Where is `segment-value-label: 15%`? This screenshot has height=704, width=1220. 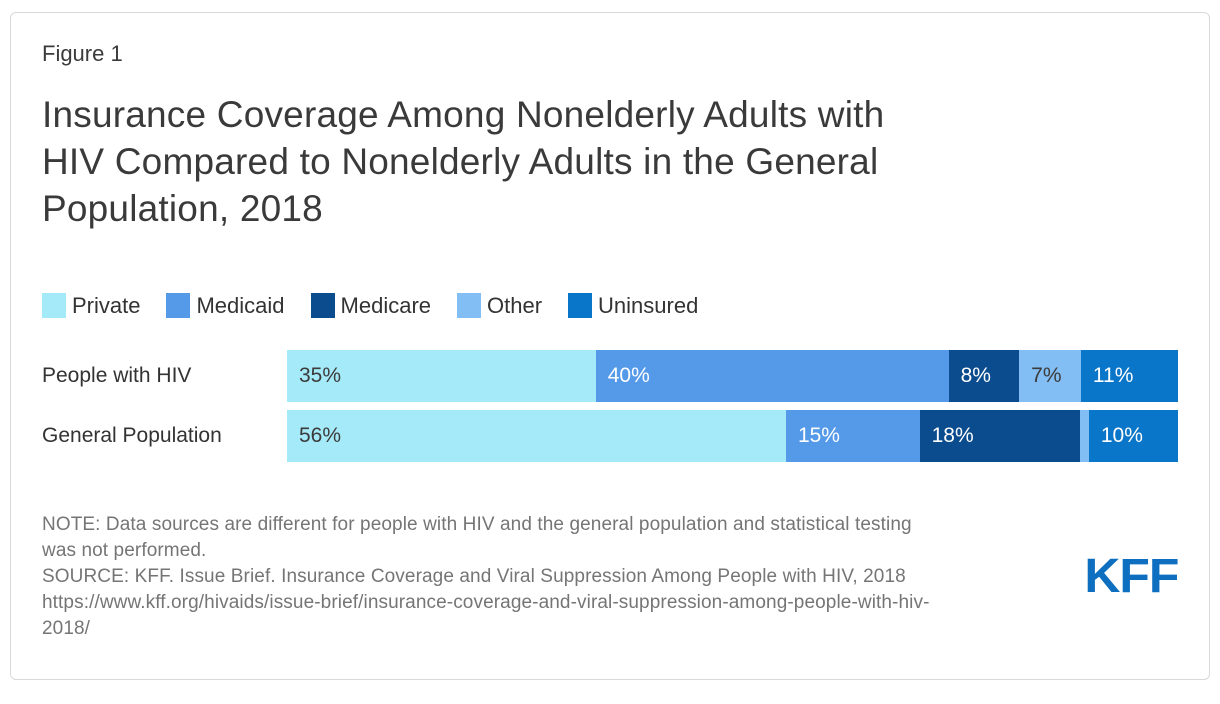
segment-value-label: 15% is located at coordinates (818, 435).